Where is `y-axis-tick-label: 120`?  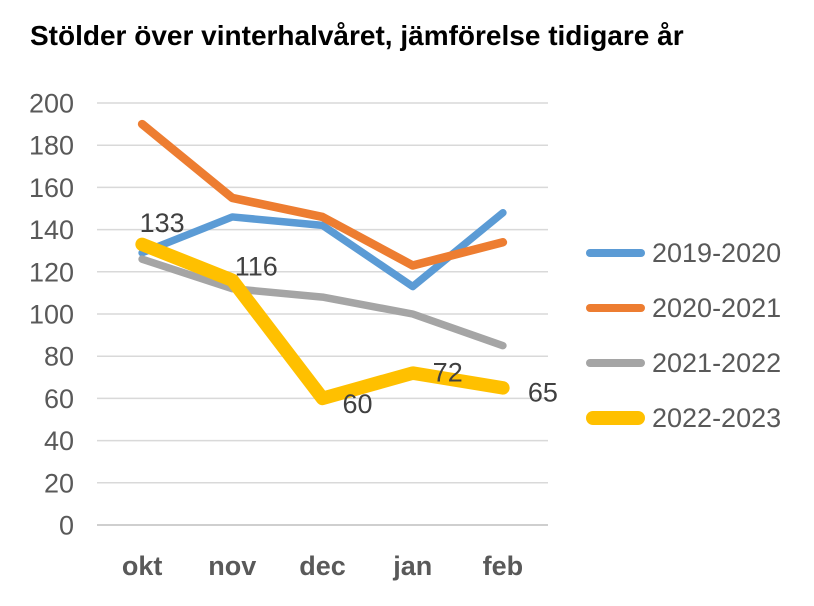 y-axis-tick-label: 120 is located at coordinates (51, 272).